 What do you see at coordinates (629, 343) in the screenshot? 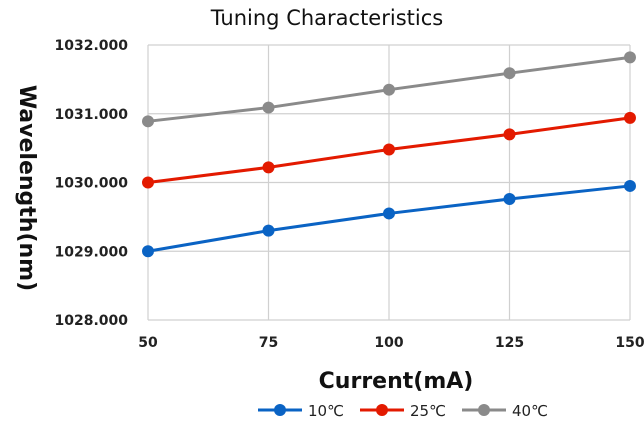
I see `x-tick-label: 150` at bounding box center [629, 343].